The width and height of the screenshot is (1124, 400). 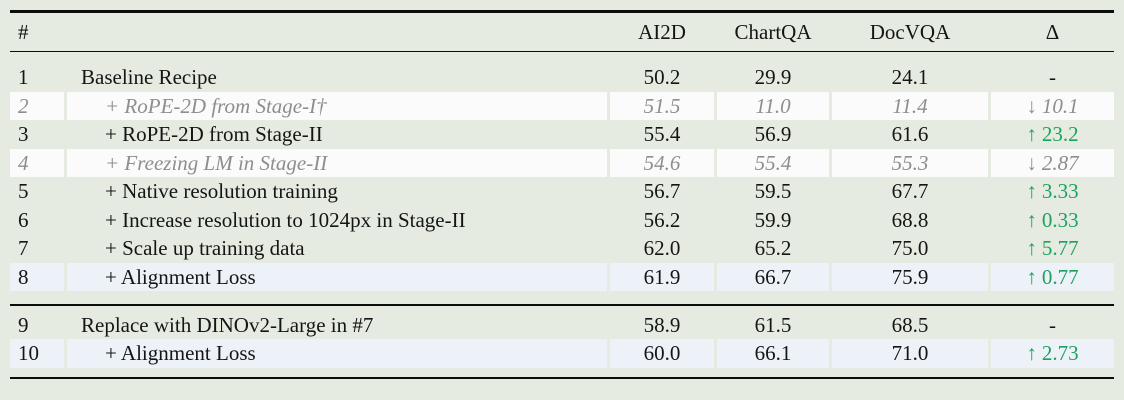 I want to click on table-row: 8 + Alignment Loss 61.9 66.7 75.9 ↑ 0.77, so click(x=562, y=276).